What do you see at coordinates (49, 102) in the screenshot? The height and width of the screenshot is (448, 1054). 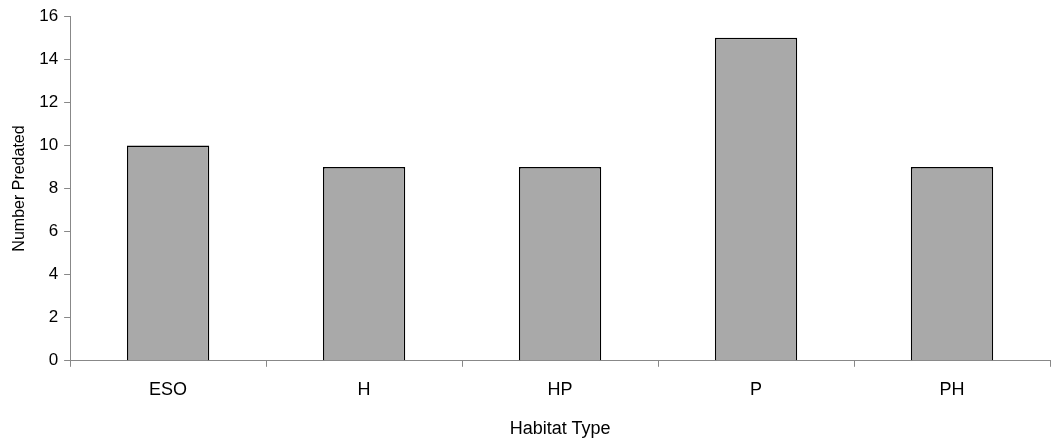 I see `y-tick-label: 12` at bounding box center [49, 102].